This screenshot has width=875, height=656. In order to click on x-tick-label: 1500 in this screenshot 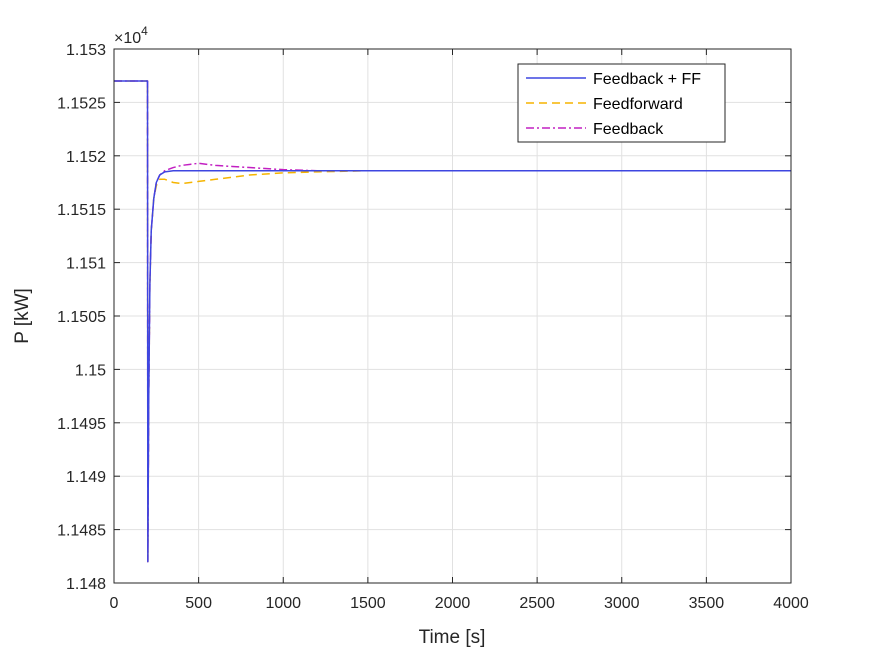, I will do `click(368, 603)`.